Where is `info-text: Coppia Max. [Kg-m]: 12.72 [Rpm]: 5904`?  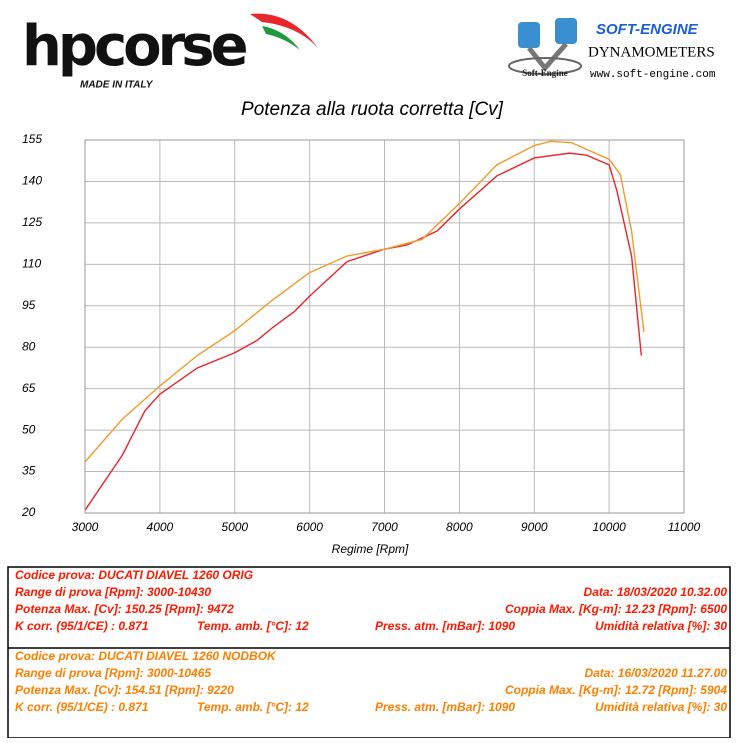 info-text: Coppia Max. [Kg-m]: 12.72 [Rpm]: 5904 is located at coordinates (616, 690).